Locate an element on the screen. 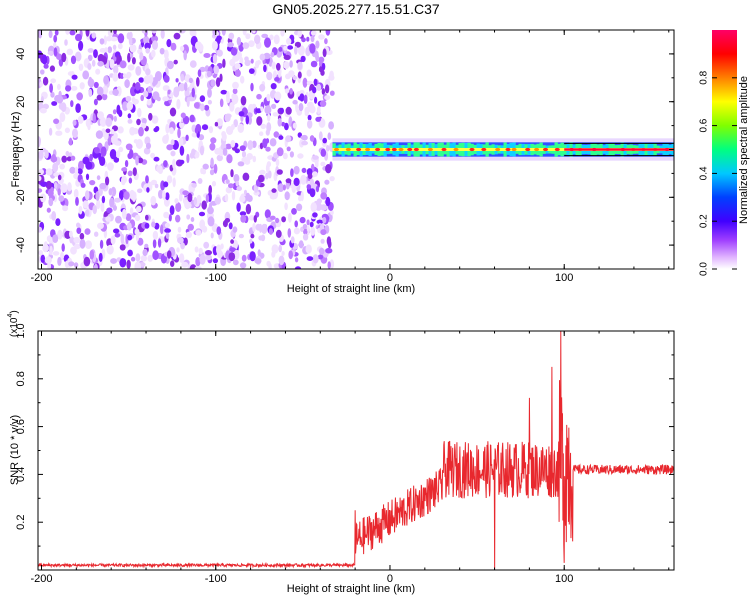 The width and height of the screenshot is (750, 600). snr-y-label: SNR (10 * v/v) is located at coordinates (15, 450).